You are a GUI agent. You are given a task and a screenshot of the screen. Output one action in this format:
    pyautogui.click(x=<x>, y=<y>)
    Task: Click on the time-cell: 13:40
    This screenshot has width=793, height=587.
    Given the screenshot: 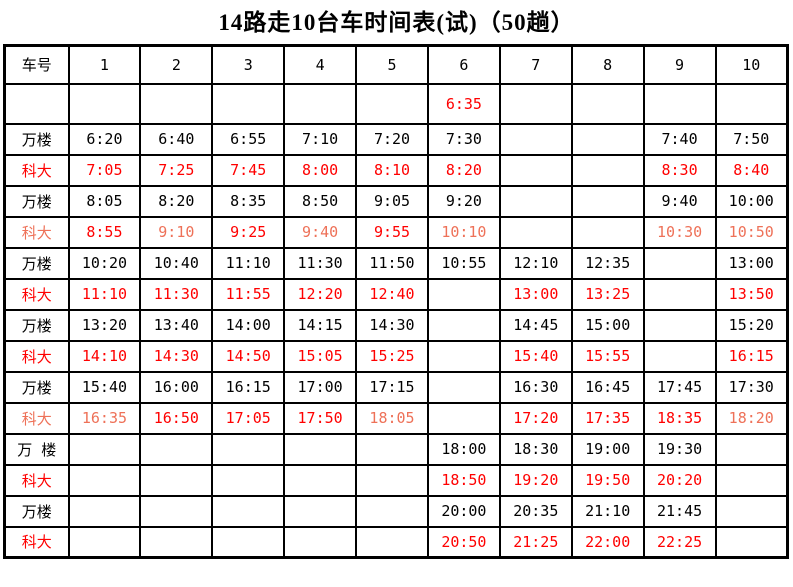 What is the action you would take?
    pyautogui.click(x=176, y=325)
    